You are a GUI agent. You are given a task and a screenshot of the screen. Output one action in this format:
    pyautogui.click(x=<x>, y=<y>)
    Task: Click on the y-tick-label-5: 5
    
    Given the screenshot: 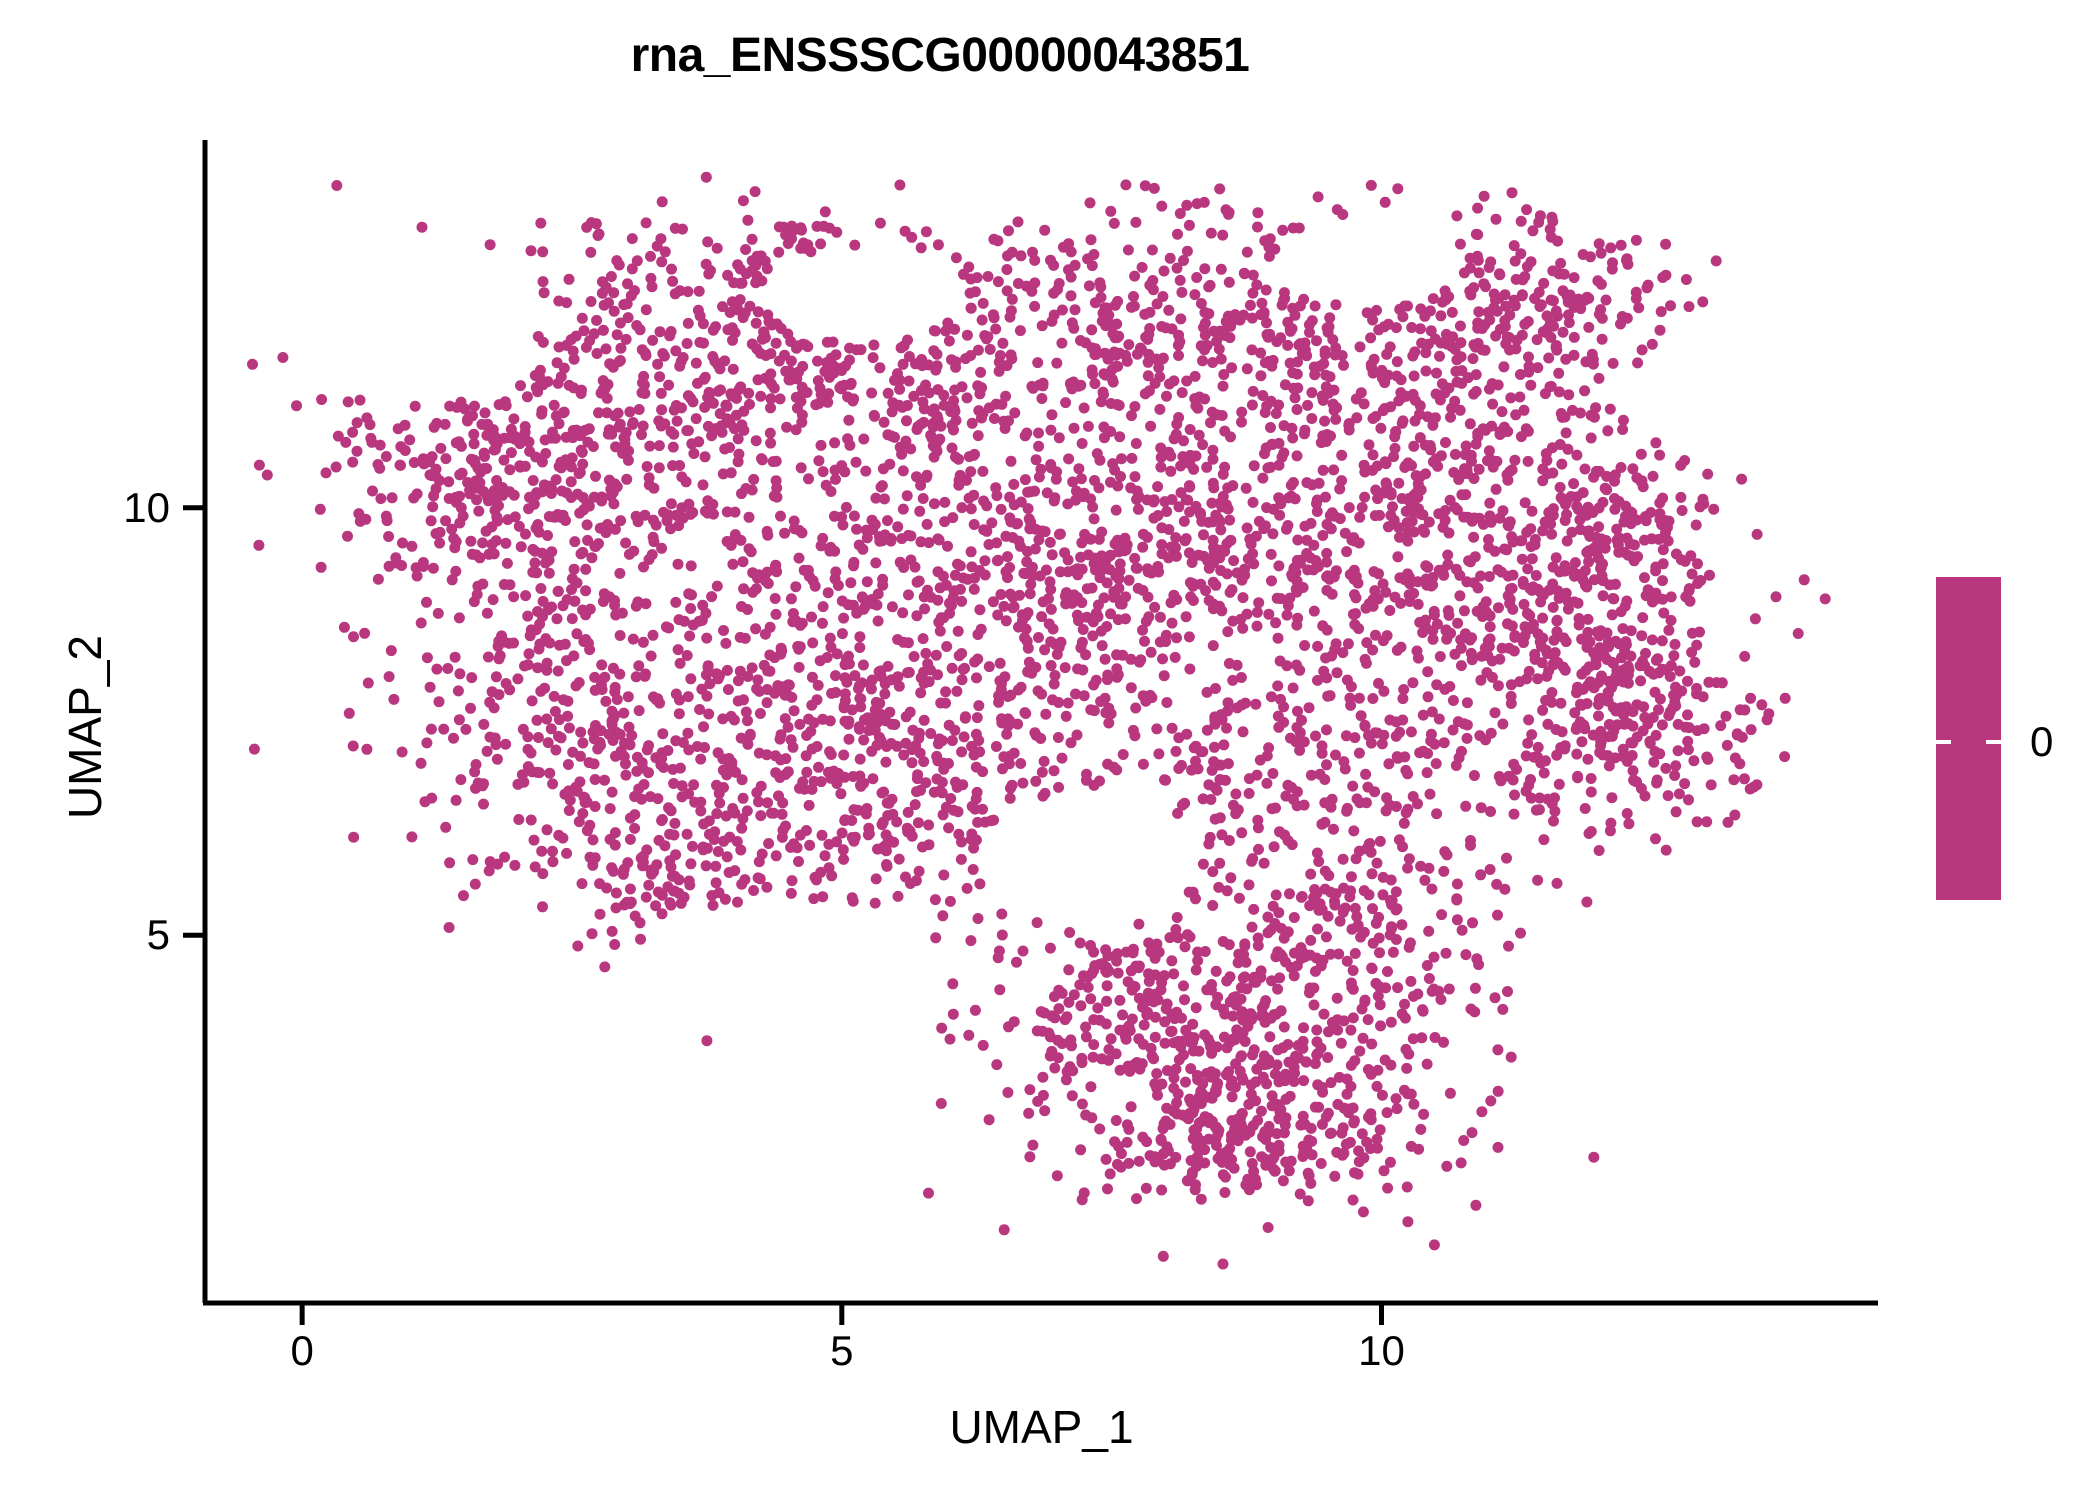 What is the action you would take?
    pyautogui.click(x=158, y=935)
    